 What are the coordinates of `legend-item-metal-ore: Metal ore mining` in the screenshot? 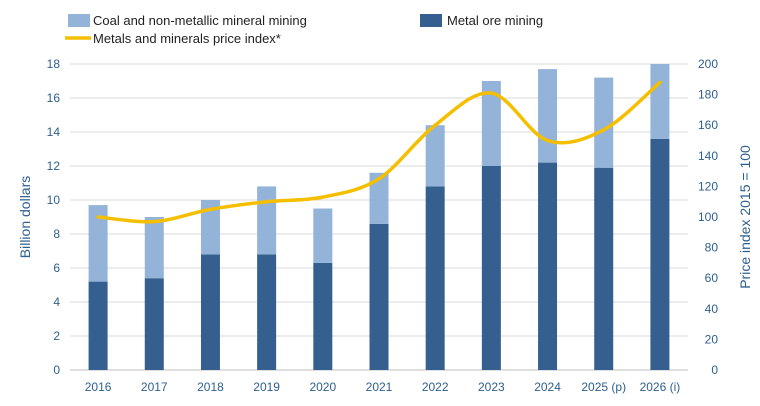 It's located at (481, 20).